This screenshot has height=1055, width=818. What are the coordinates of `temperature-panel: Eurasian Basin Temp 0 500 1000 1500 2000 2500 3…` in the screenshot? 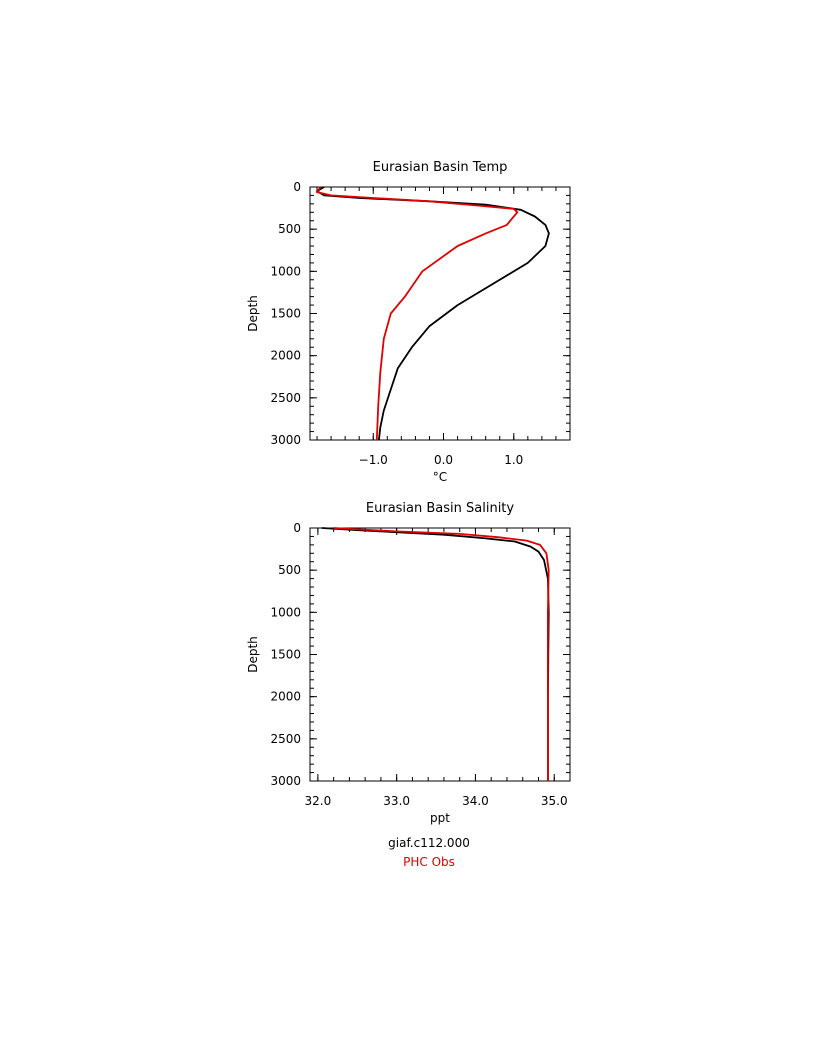 It's located at (408, 322).